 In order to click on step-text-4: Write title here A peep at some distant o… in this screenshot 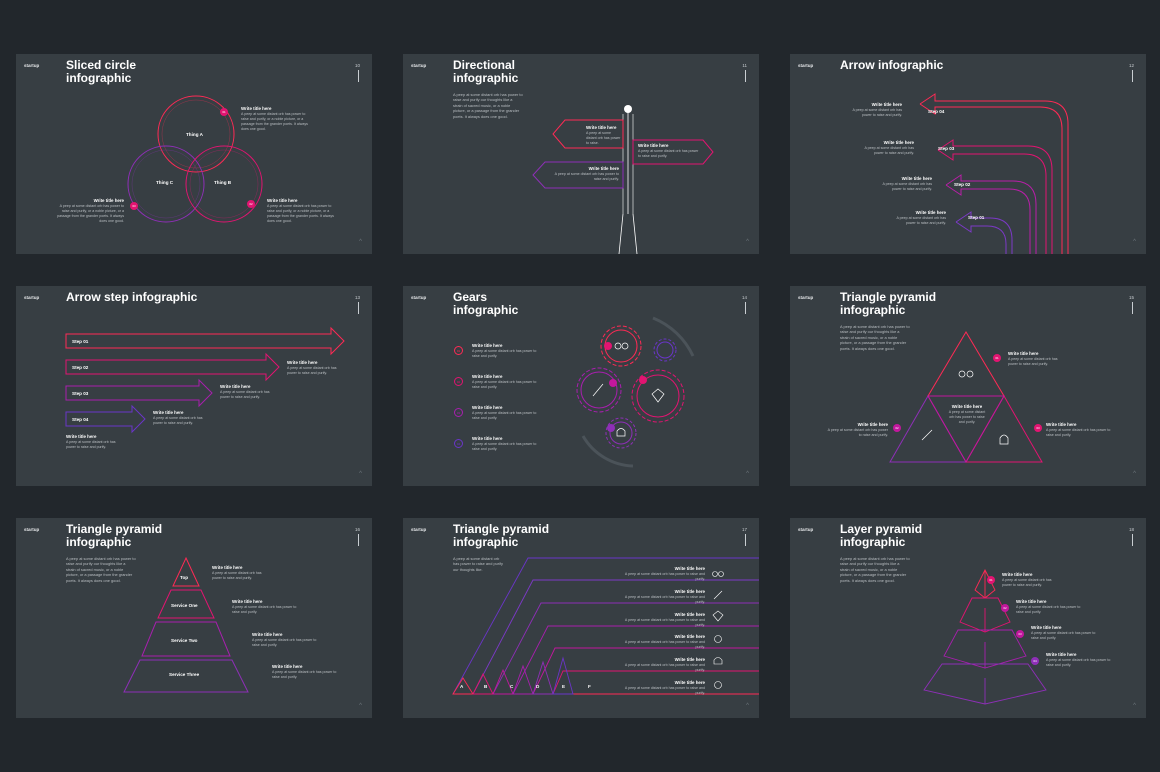, I will do `click(91, 441)`.